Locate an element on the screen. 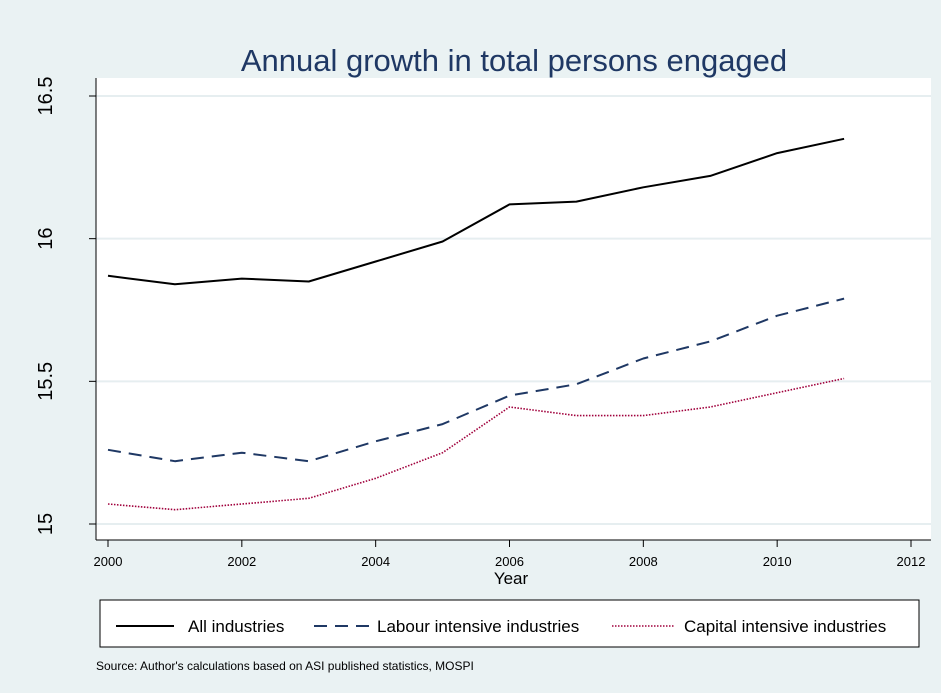 The height and width of the screenshot is (693, 941). x-tick-label: 2002 is located at coordinates (241, 561).